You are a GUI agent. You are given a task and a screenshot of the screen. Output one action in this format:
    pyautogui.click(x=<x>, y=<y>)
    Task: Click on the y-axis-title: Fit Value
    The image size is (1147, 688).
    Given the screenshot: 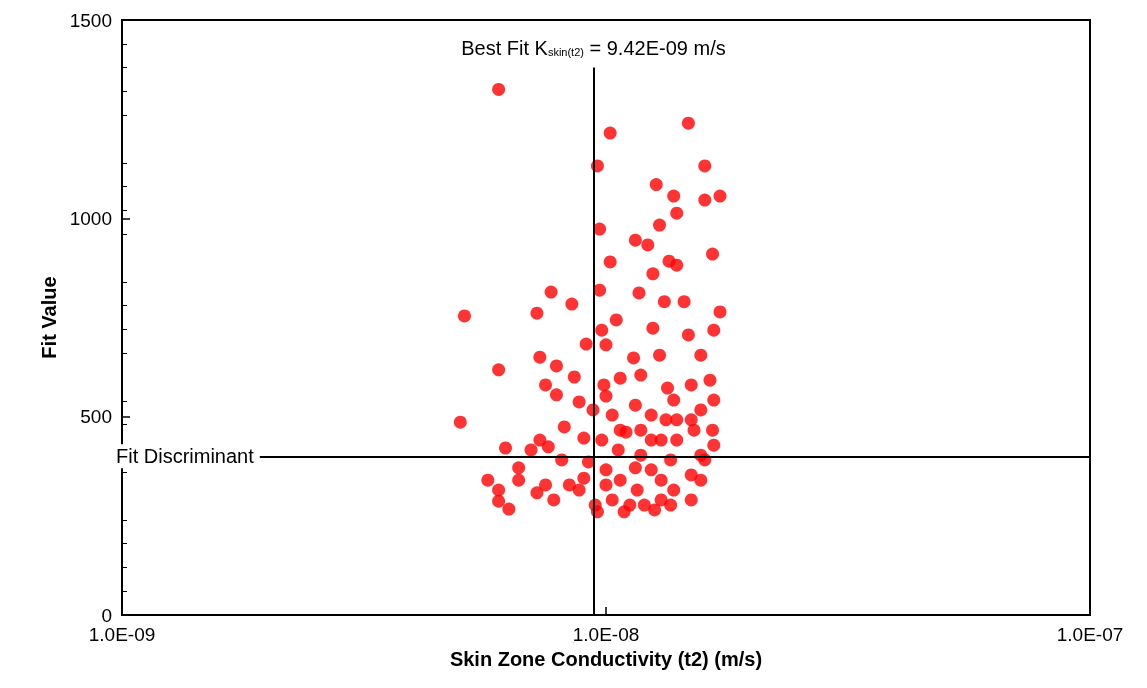 What is the action you would take?
    pyautogui.click(x=48, y=317)
    